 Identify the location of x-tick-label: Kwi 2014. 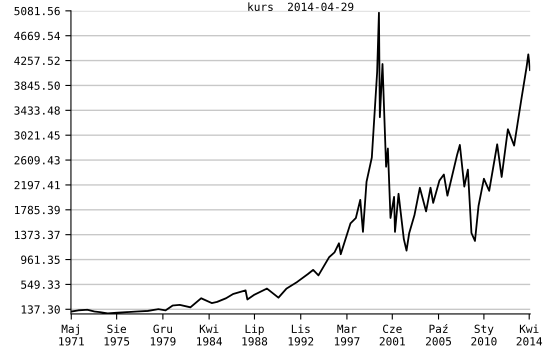
(529, 335).